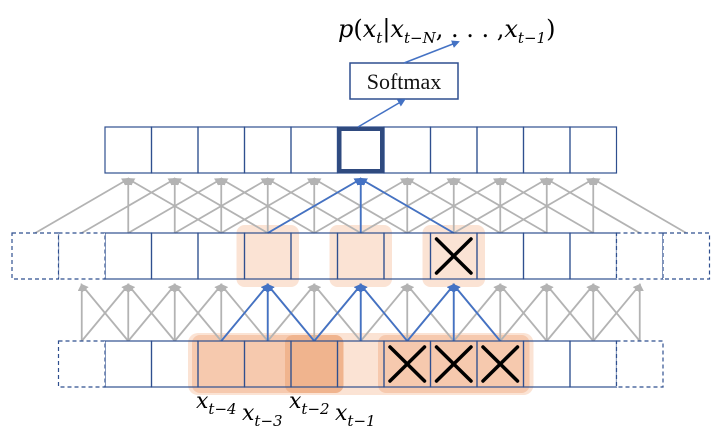  I want to click on mid-to-top-arrow-0--2, so click(82, 205).